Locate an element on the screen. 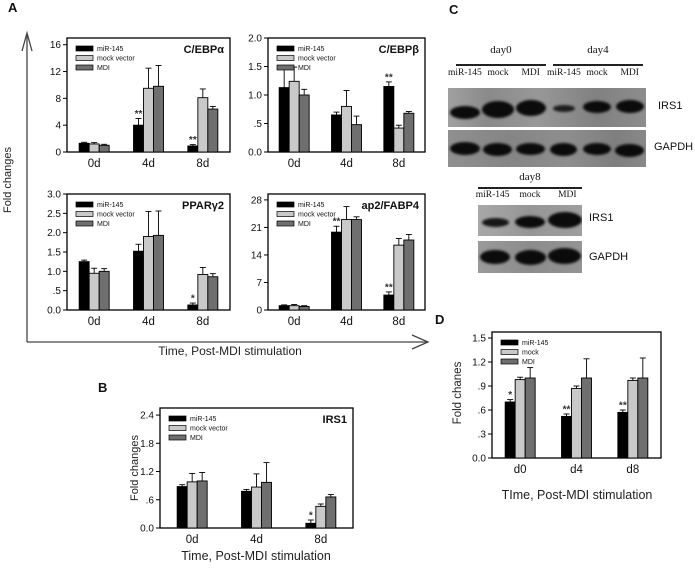 The width and height of the screenshot is (695, 575). blot-day8-header: day8 is located at coordinates (530, 177).